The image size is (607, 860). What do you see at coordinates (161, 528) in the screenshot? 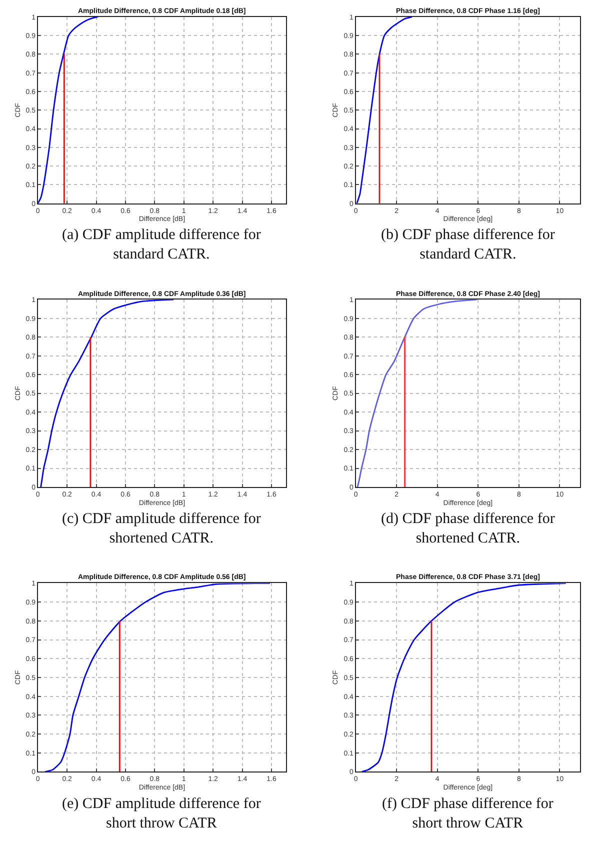
I see `text: (c) CDF amplitude difference for shortened CATR.` at bounding box center [161, 528].